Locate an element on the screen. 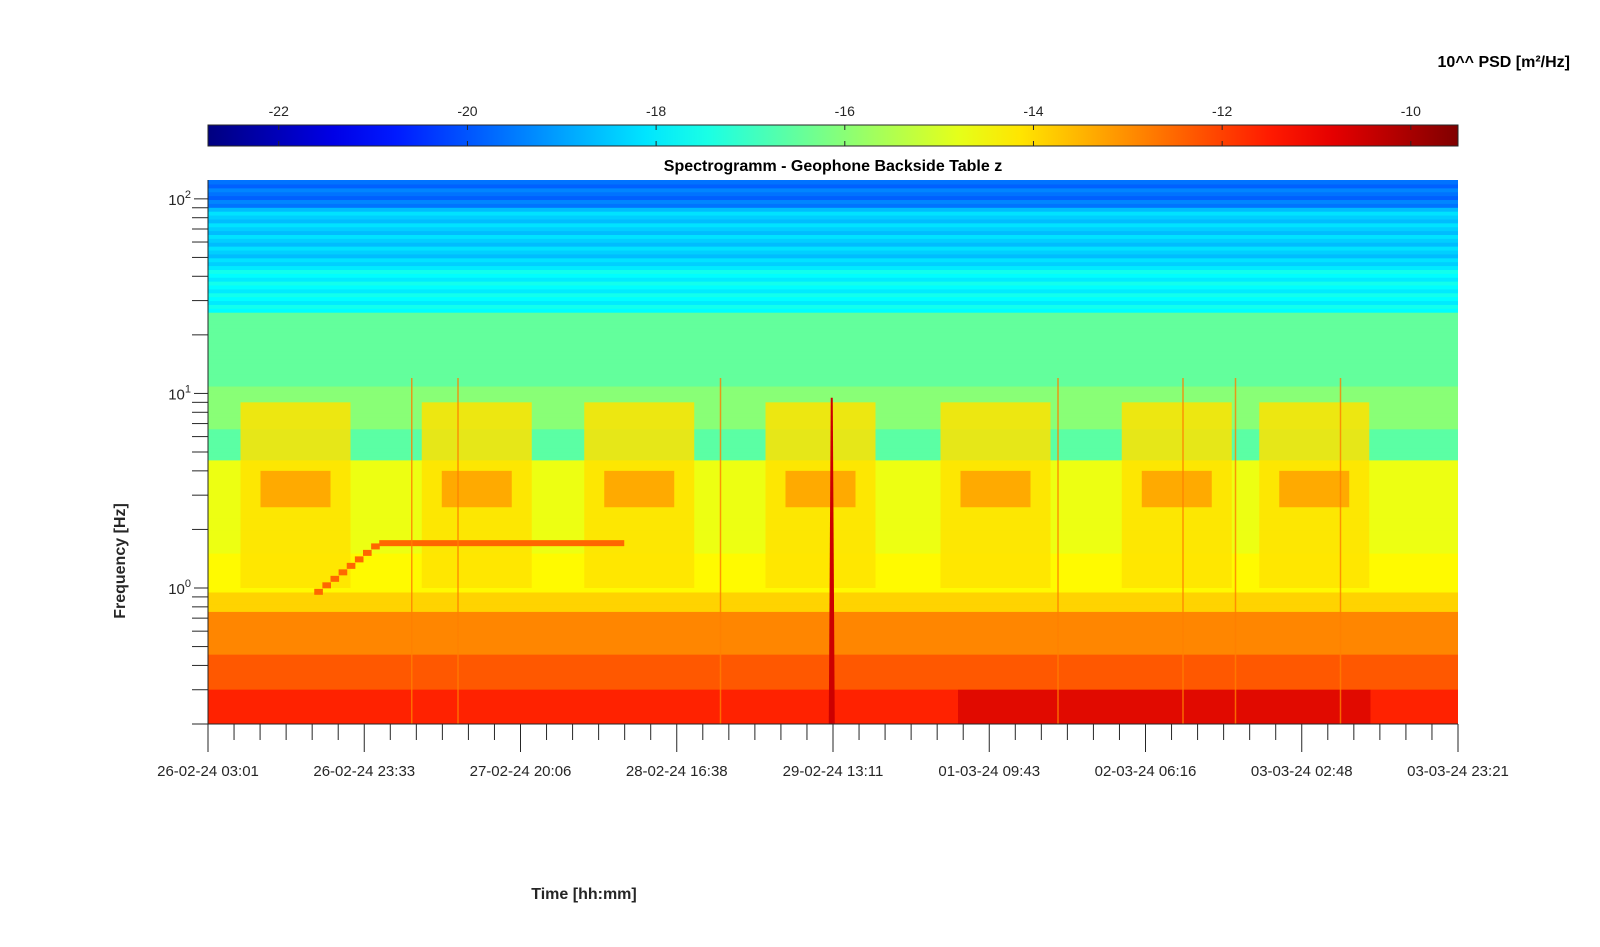 Image resolution: width=1600 pixels, height=947 pixels. colorbar-tick-label: -14 is located at coordinates (1033, 111).